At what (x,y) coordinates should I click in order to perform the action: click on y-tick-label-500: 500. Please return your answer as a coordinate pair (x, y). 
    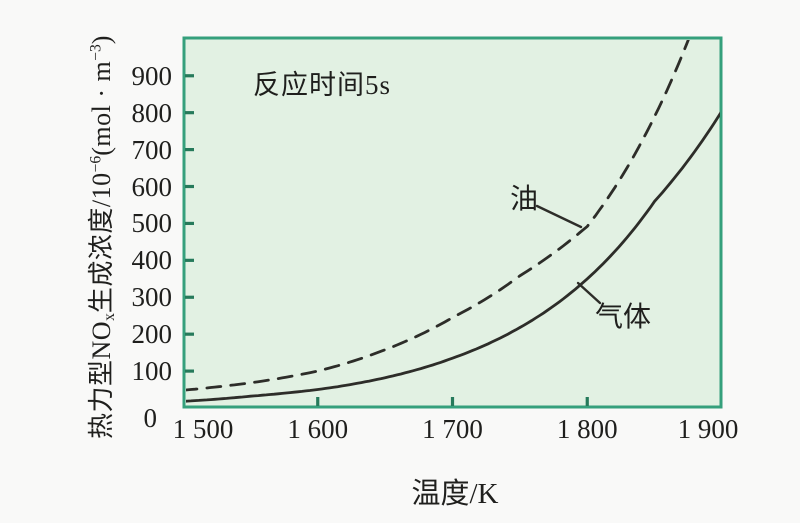
    Looking at the image, I should click on (152, 223).